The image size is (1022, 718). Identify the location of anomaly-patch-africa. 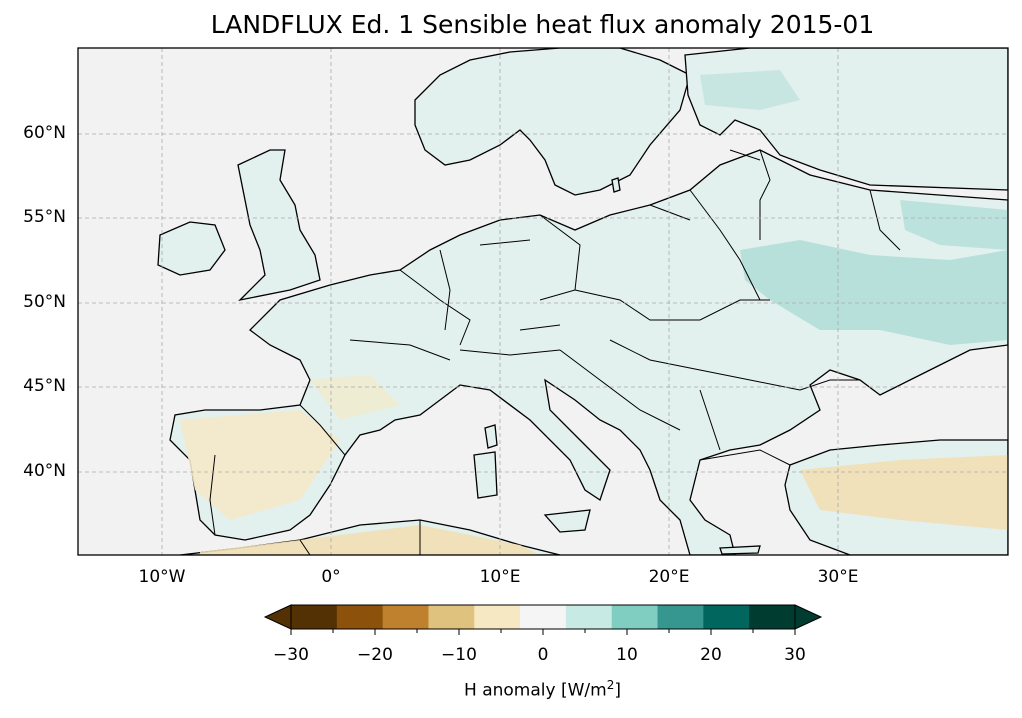
(370, 540).